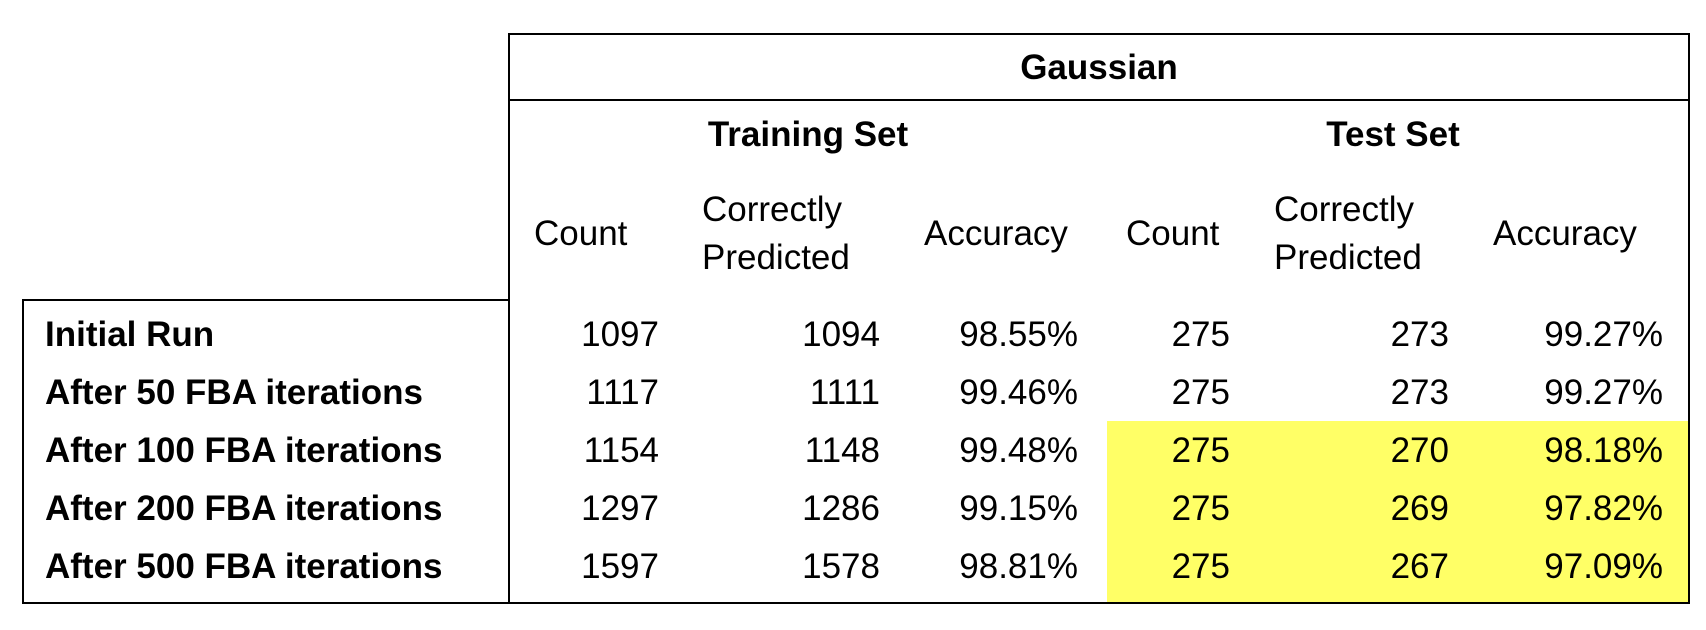 The width and height of the screenshot is (1706, 630). What do you see at coordinates (244, 450) in the screenshot?
I see `row-label: After 100 FBA iterations` at bounding box center [244, 450].